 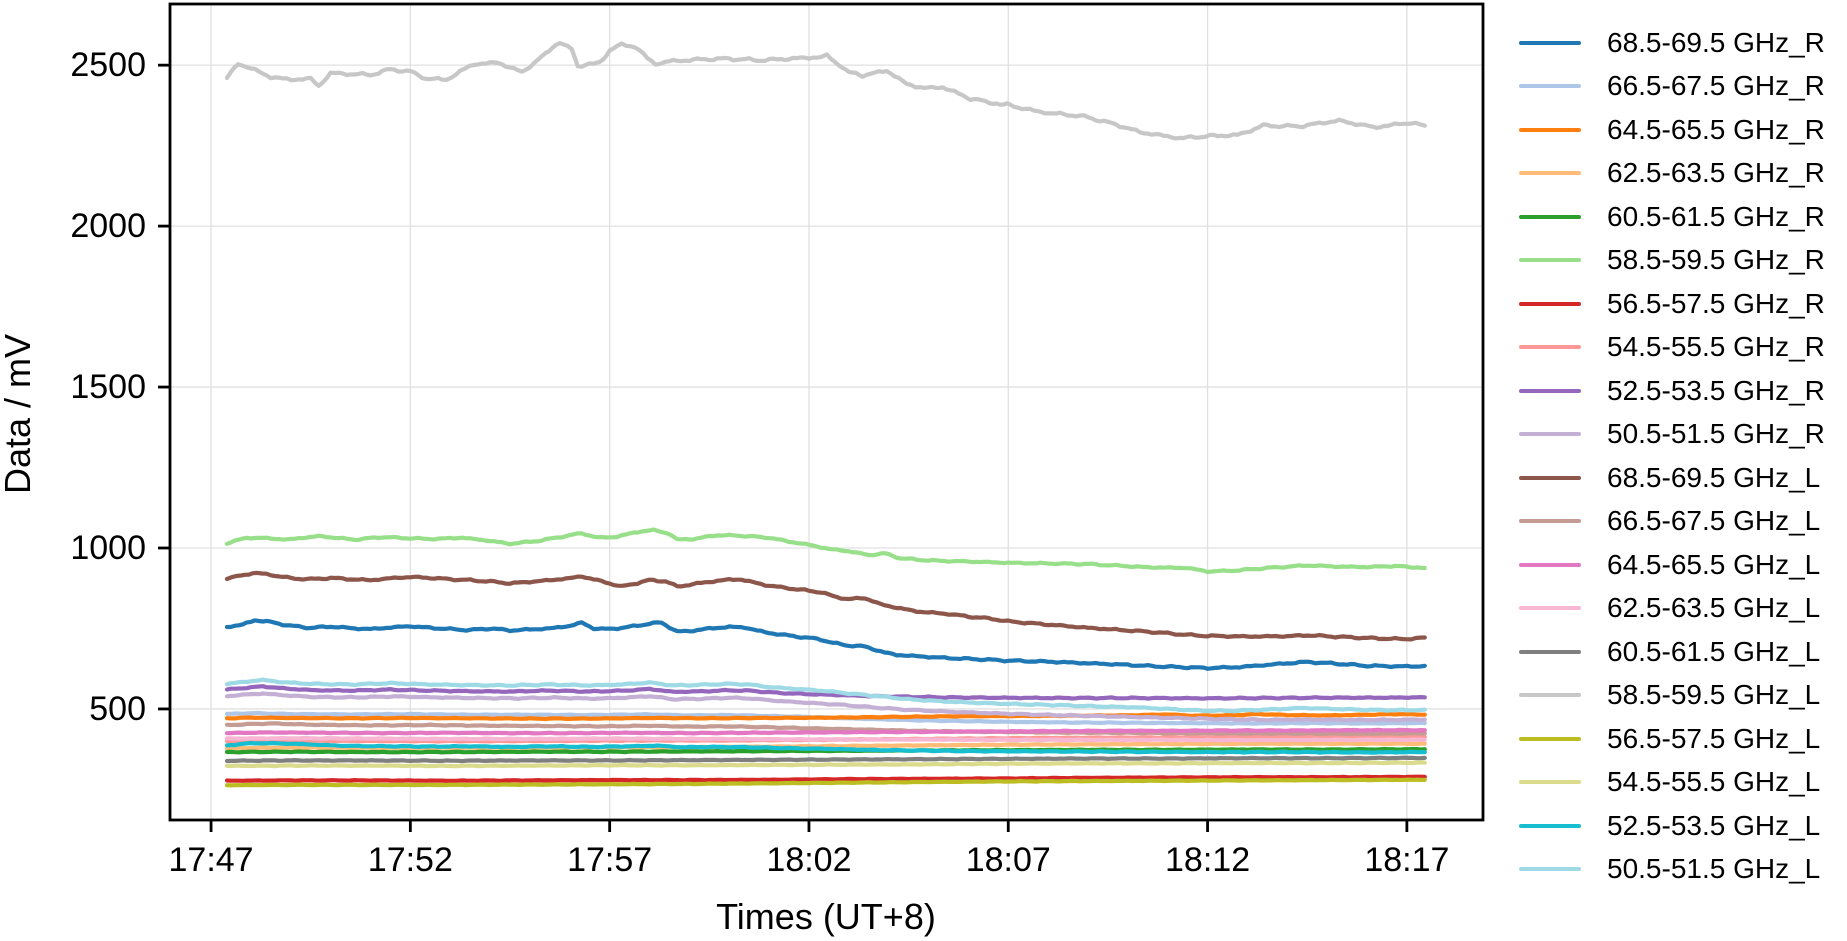 I want to click on x-tick-label: 17:57, so click(x=610, y=860).